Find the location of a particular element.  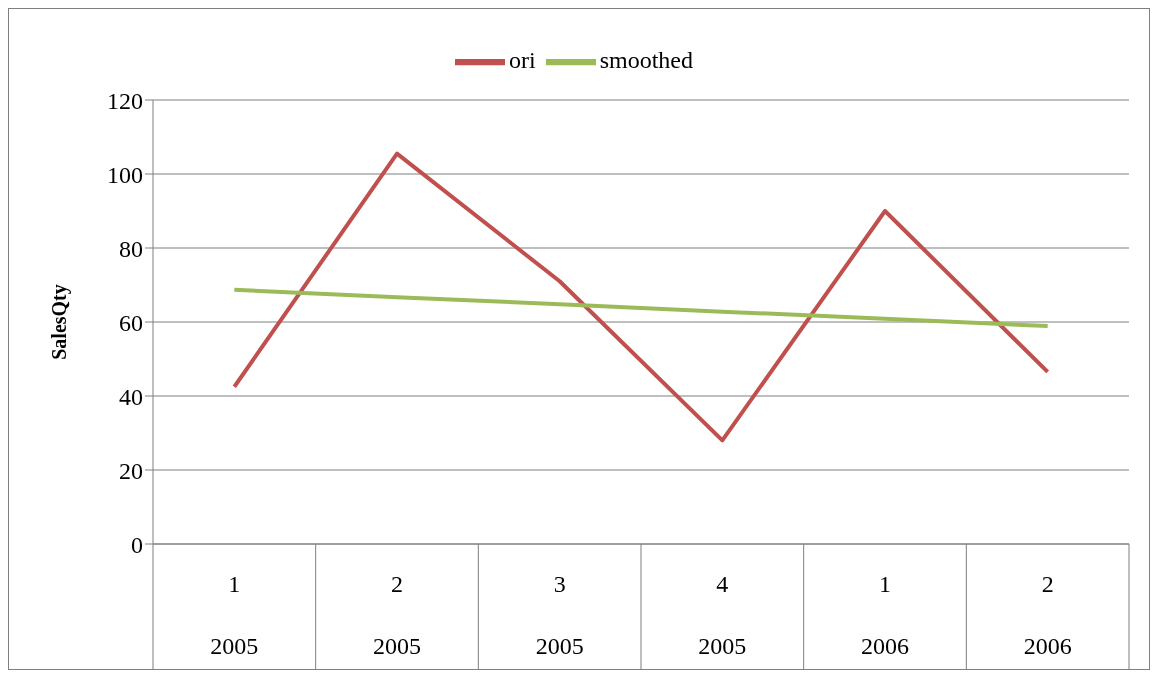

category-label: 3 2005 is located at coordinates (559, 615).